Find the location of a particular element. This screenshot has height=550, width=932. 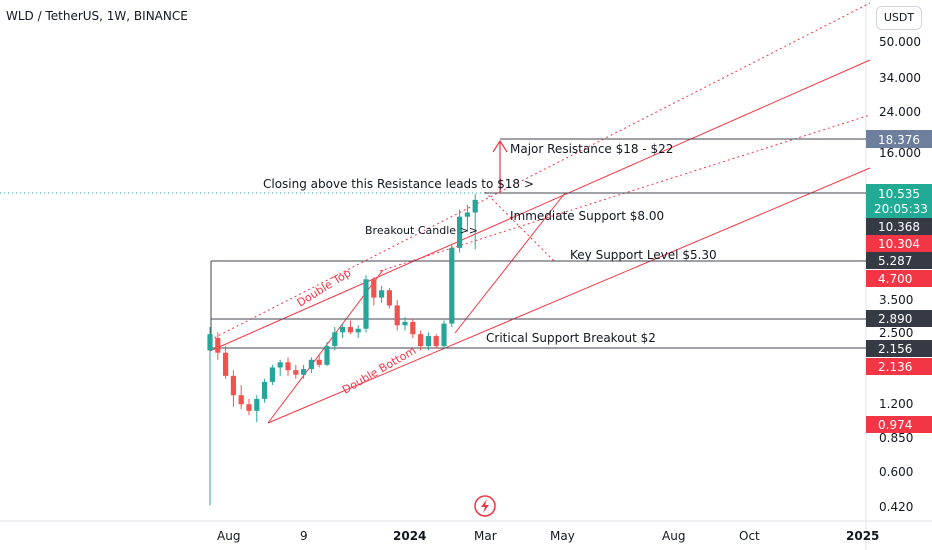

price-tag-text: 2.136 is located at coordinates (895, 367).